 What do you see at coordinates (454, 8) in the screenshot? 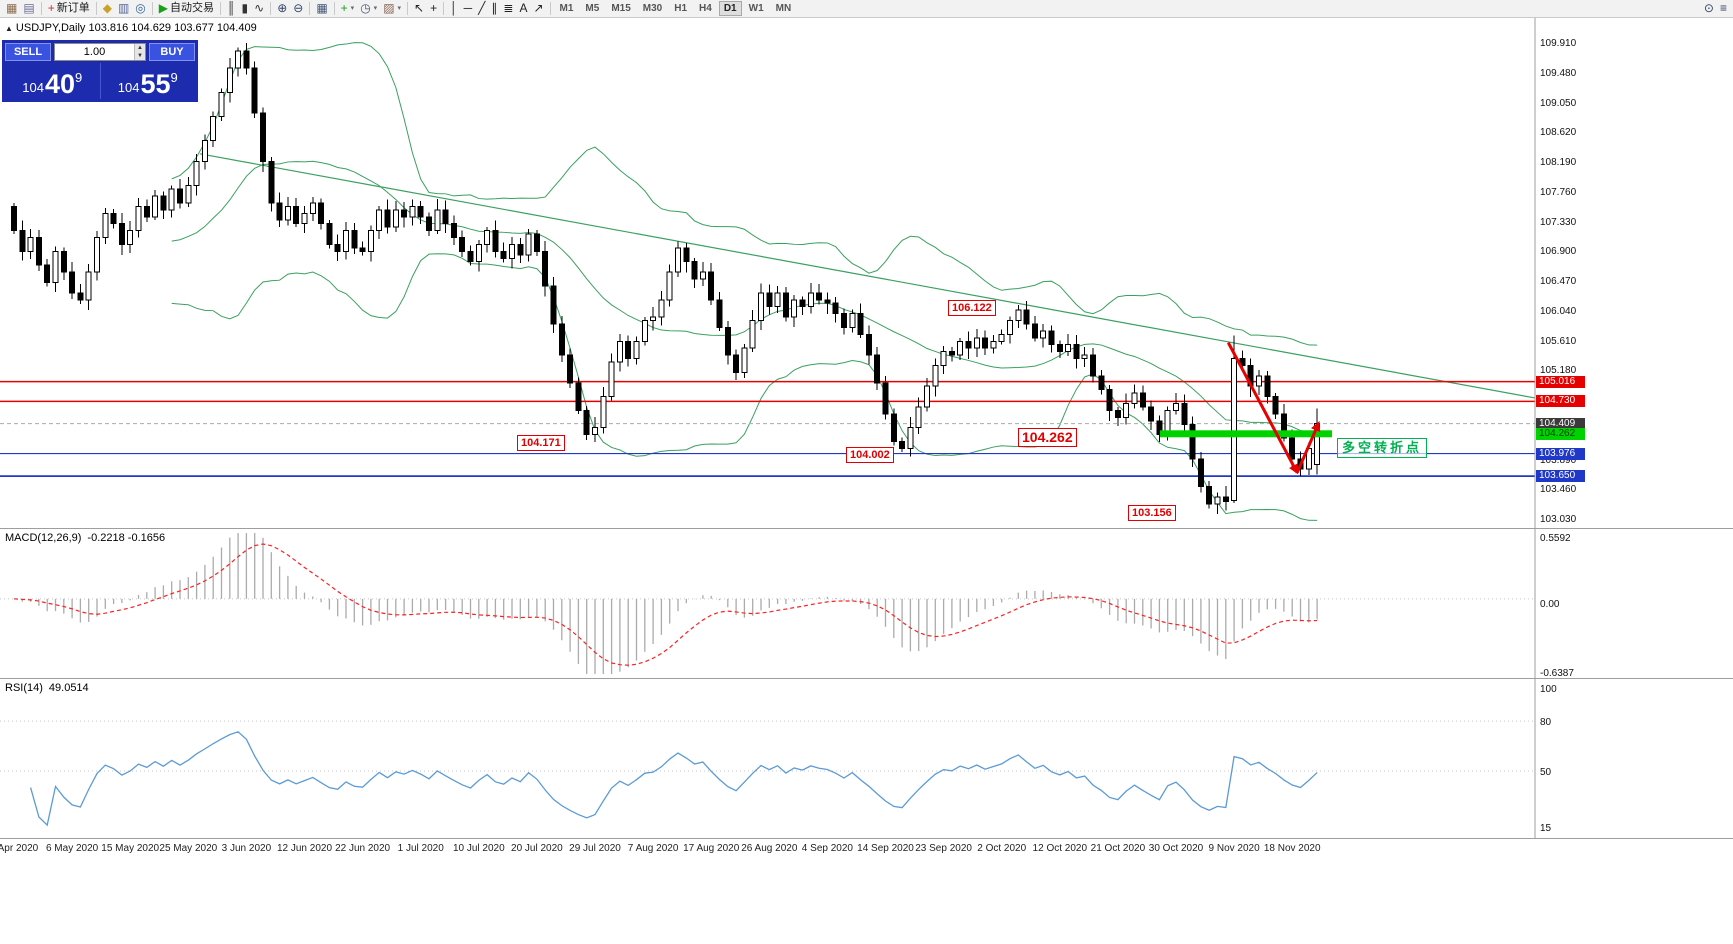
I see `vertical-line-icon: │` at bounding box center [454, 8].